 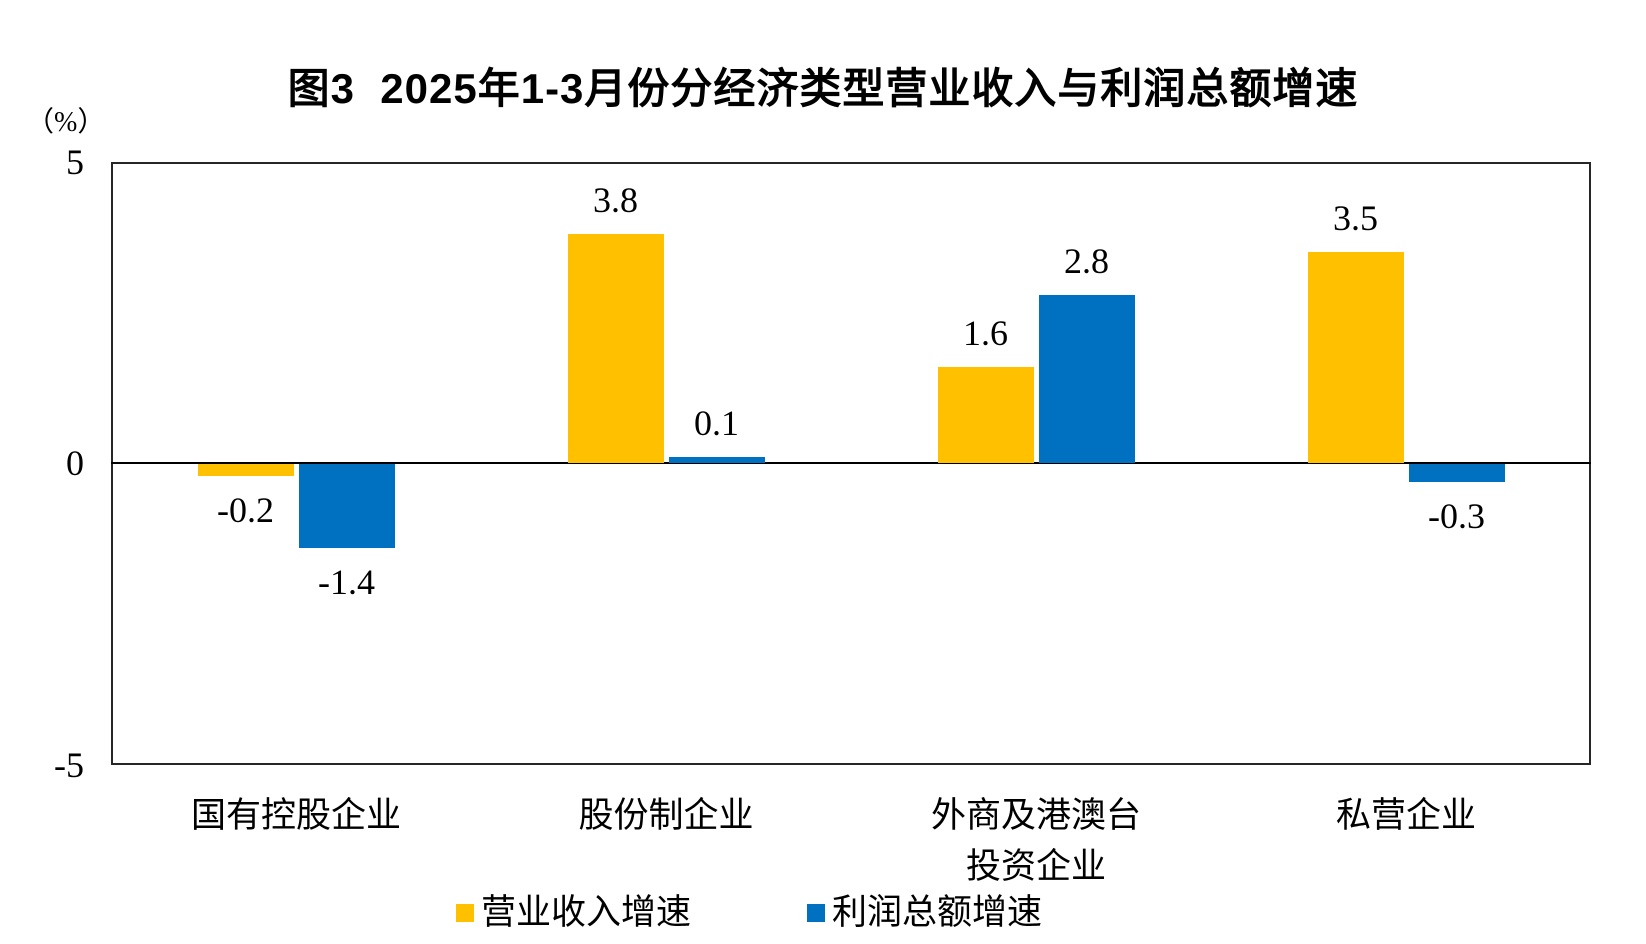 What do you see at coordinates (245, 469) in the screenshot?
I see `bar-营业收入增速-0` at bounding box center [245, 469].